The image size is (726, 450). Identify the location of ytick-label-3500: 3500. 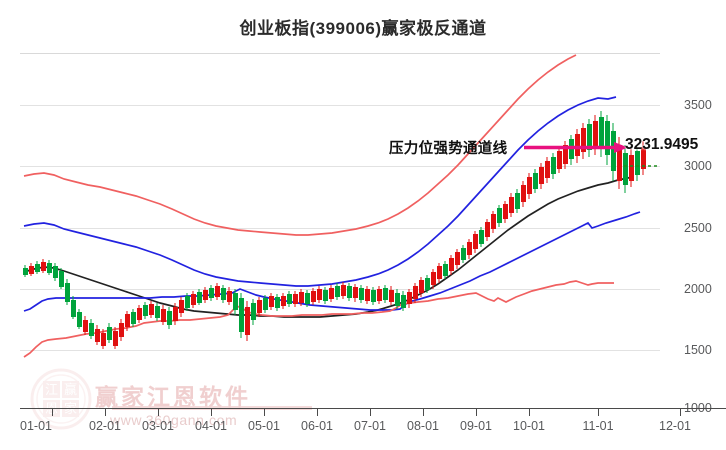
(698, 105).